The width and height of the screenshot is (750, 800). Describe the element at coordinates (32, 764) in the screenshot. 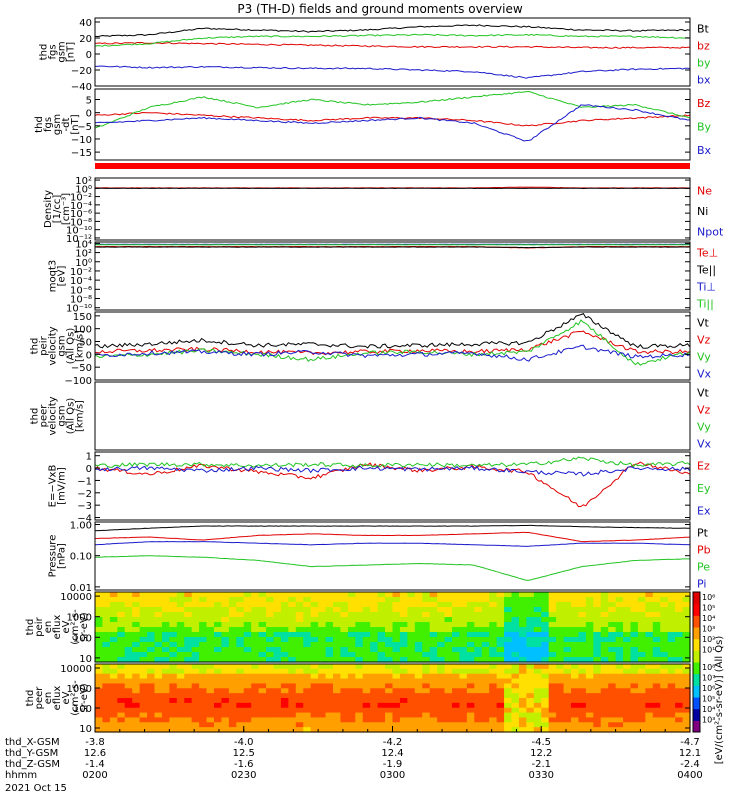

I see `ephemeris-label: thd_Z-GSM` at that location.